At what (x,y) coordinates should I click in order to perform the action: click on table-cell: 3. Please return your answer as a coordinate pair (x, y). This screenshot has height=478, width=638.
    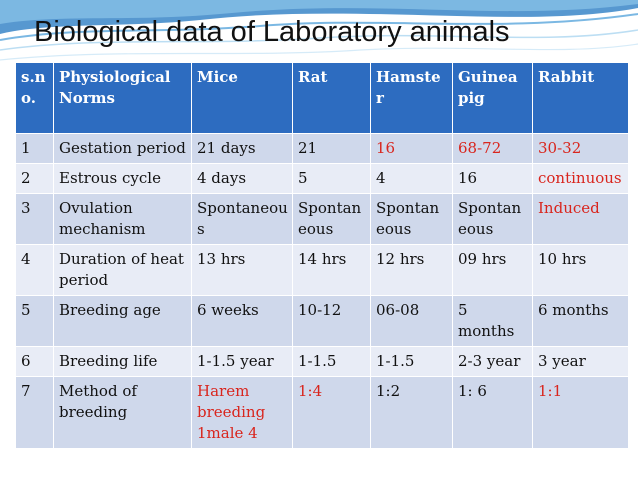
    Looking at the image, I should click on (34, 219).